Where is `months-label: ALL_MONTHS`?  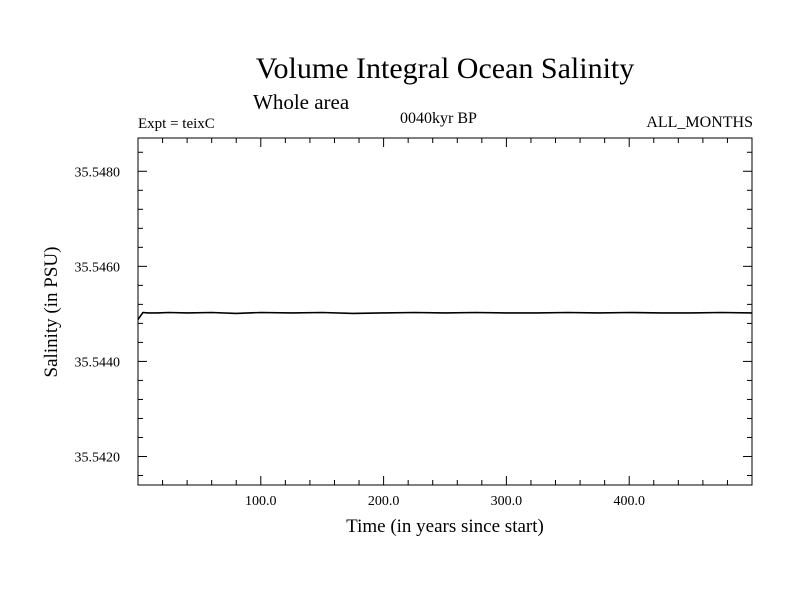 months-label: ALL_MONTHS is located at coordinates (699, 122).